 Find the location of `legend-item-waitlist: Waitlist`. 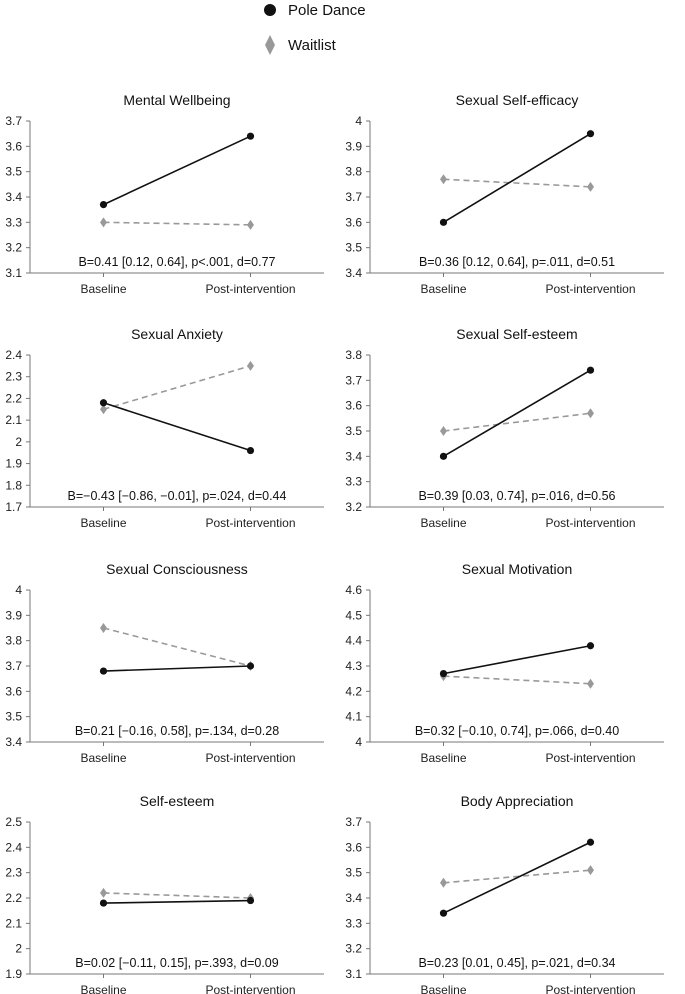

legend-item-waitlist: Waitlist is located at coordinates (298, 45).